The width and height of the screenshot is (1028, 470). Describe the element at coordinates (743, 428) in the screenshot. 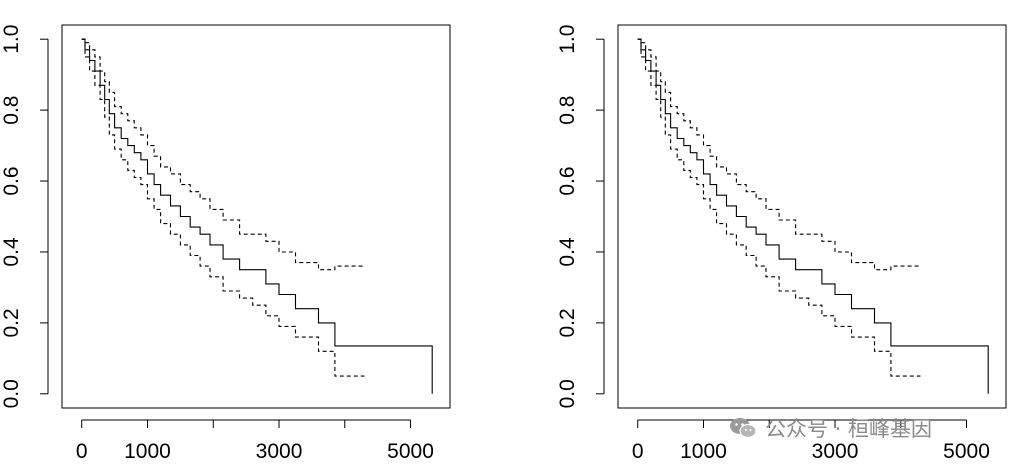

I see `wechat-icon` at that location.